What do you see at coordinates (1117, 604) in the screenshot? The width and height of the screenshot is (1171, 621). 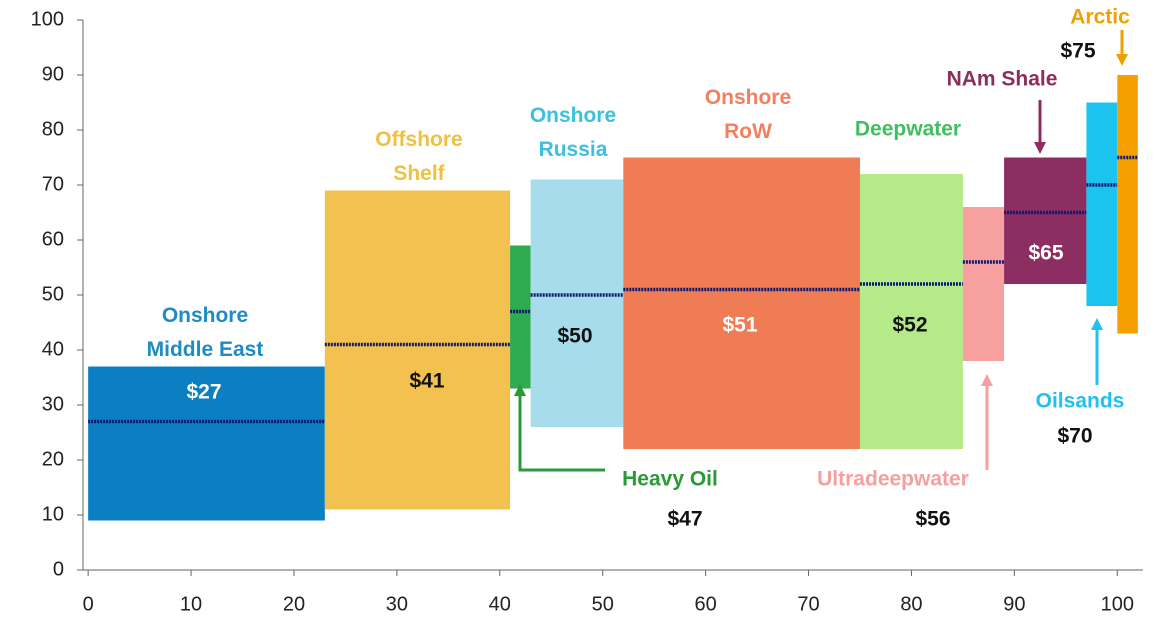 I see `x-tick-label: 100` at bounding box center [1117, 604].